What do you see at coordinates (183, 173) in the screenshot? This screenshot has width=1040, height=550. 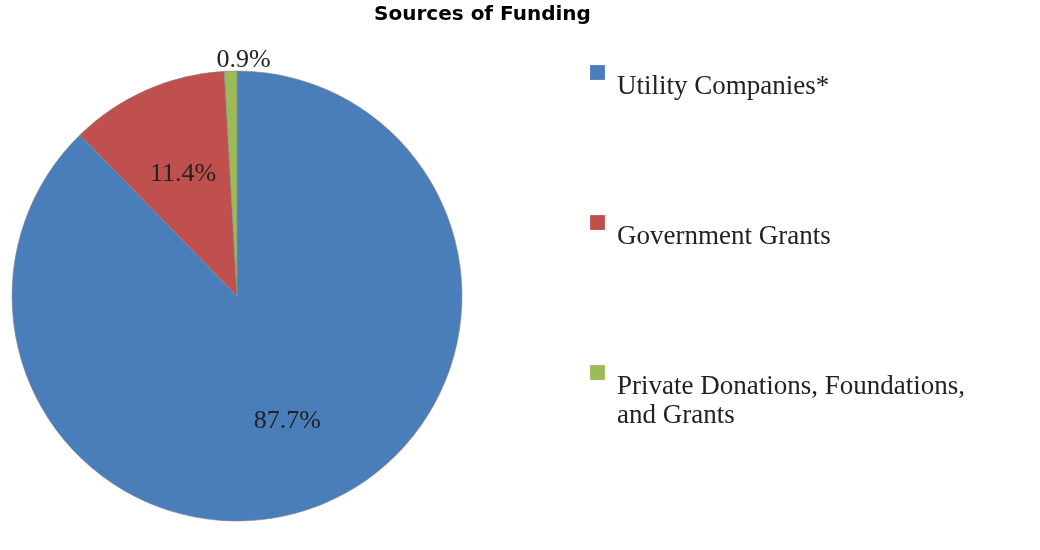 I see `data-label: 11.4%` at bounding box center [183, 173].